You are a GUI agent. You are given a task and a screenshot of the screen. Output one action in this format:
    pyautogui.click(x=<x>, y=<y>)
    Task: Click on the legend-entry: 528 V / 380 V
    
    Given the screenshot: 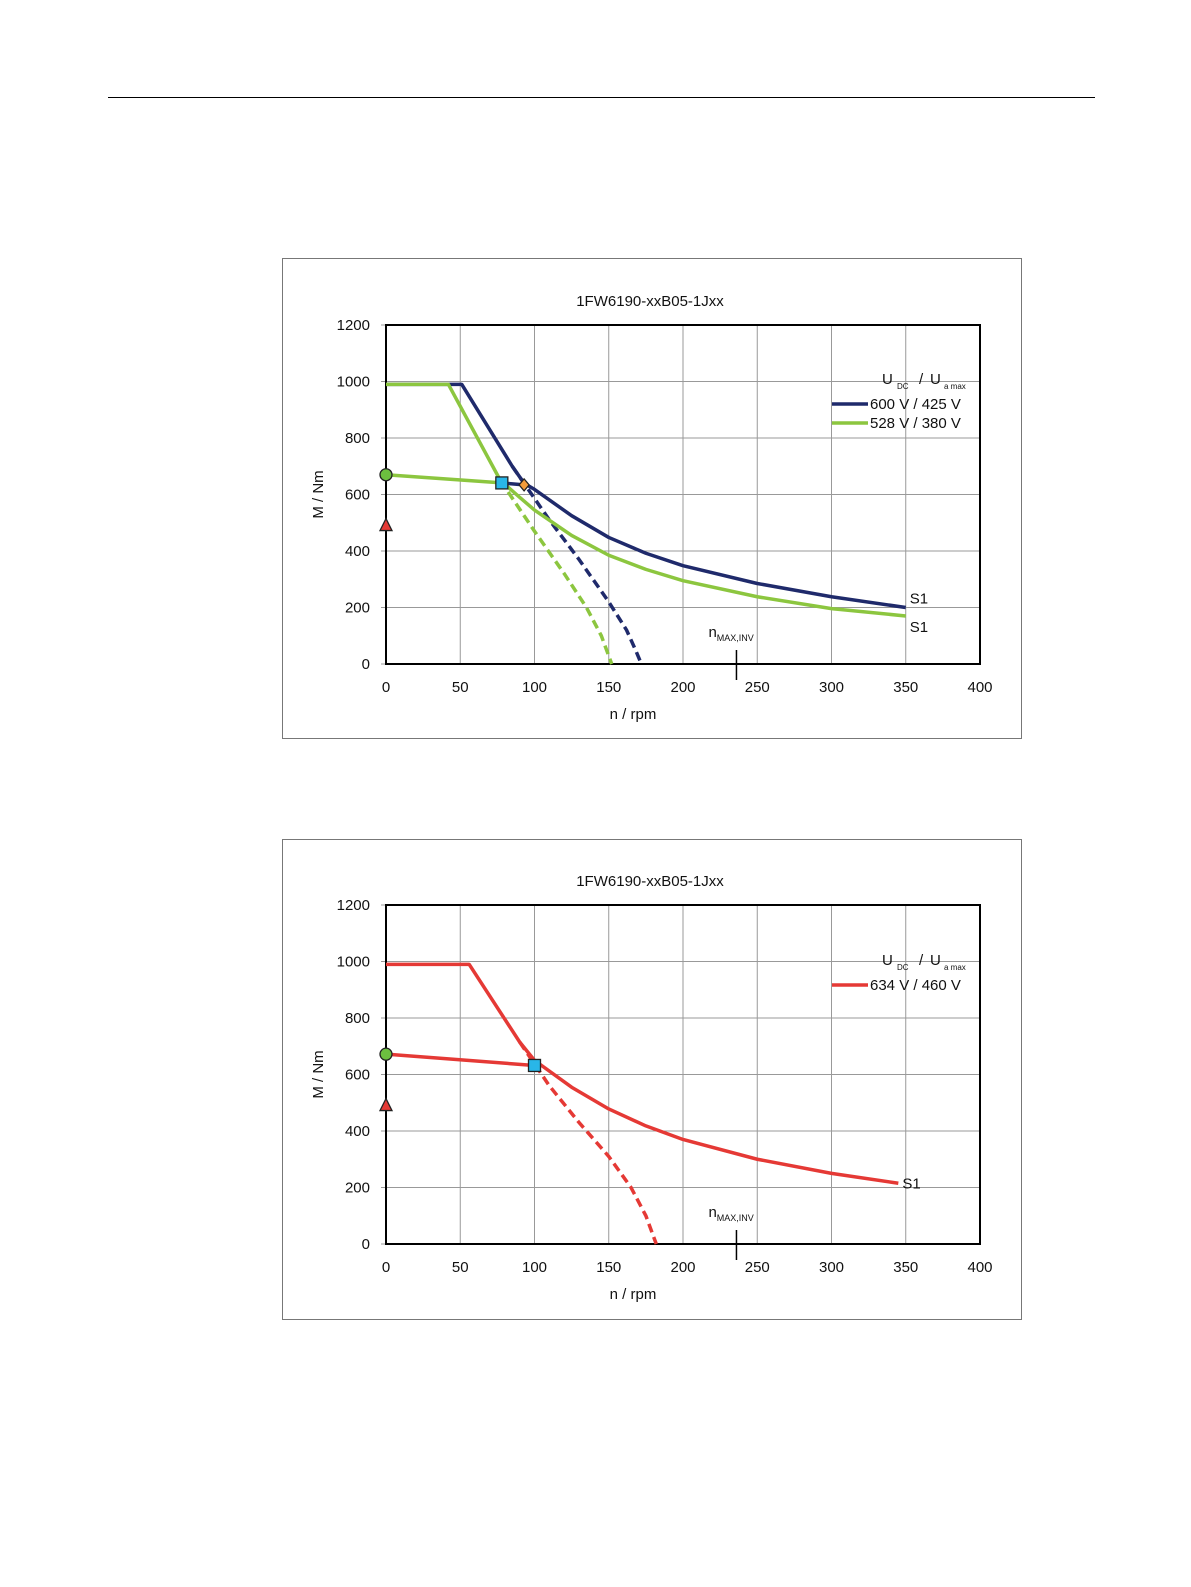 What is the action you would take?
    pyautogui.click(x=915, y=423)
    